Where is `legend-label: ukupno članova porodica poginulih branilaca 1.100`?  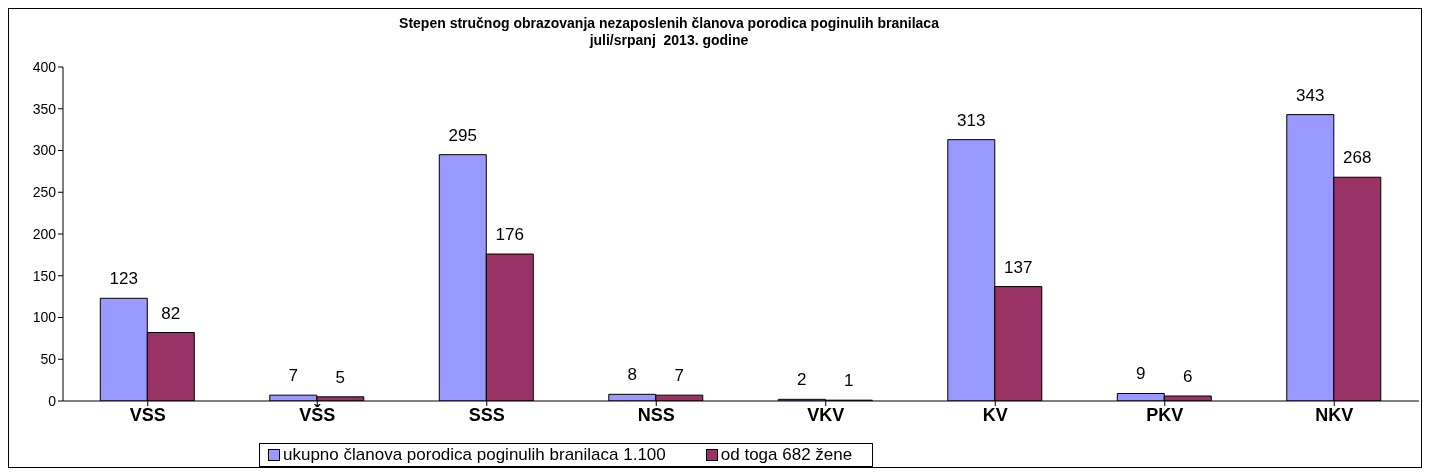 legend-label: ukupno članova porodica poginulih branilaca 1.100 is located at coordinates (474, 455).